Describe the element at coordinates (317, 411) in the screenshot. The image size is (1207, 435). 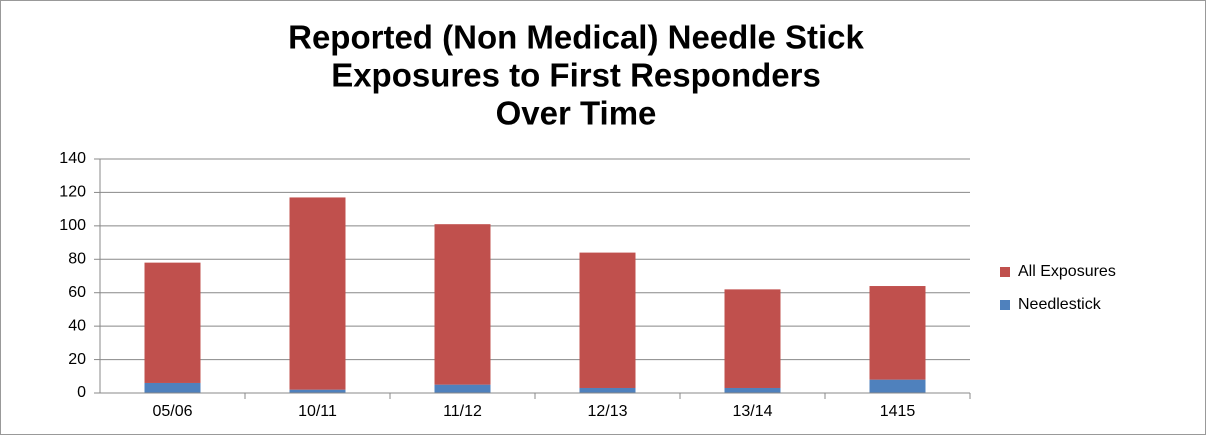
I see `x-tick-label: 10/11` at that location.